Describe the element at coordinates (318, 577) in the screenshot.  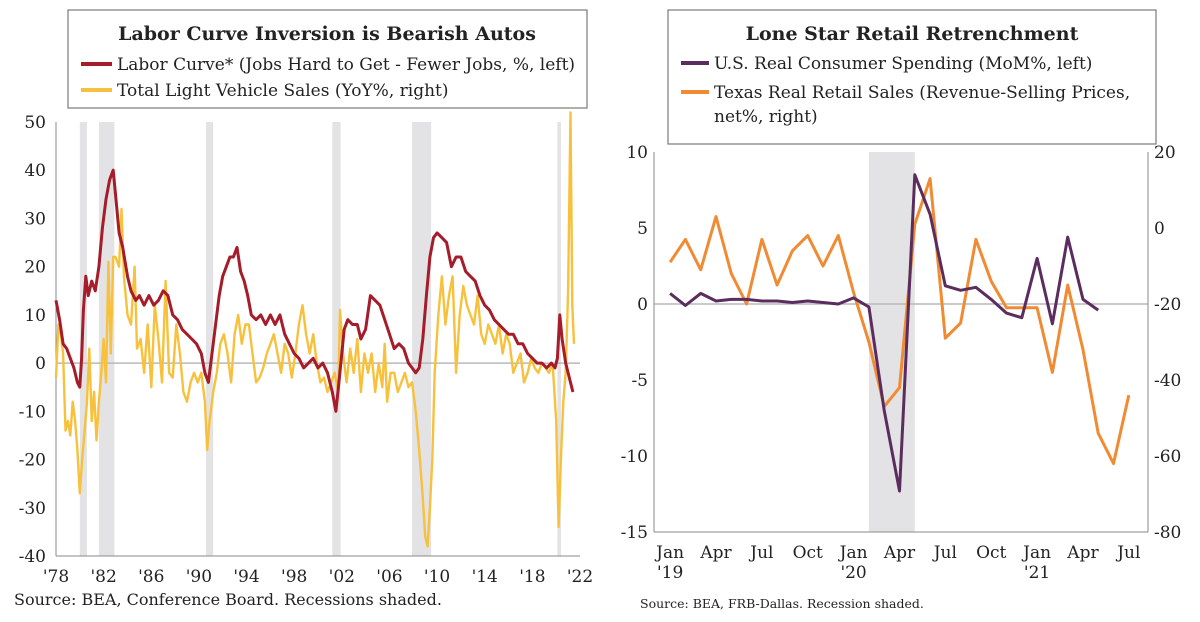
I see `left-x-tick-labels: '78 '82 '86 '90 '94 '98 '02 '06 '10 '14 '18 '22` at that location.